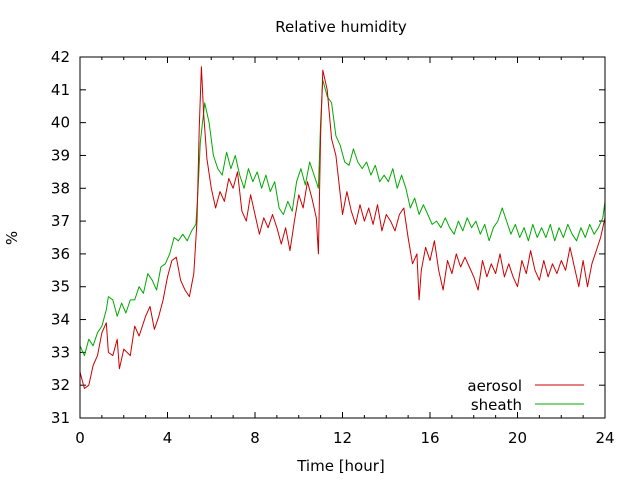 This screenshot has height=480, width=640. Describe the element at coordinates (80, 438) in the screenshot. I see `x-tick-label: 0` at that location.